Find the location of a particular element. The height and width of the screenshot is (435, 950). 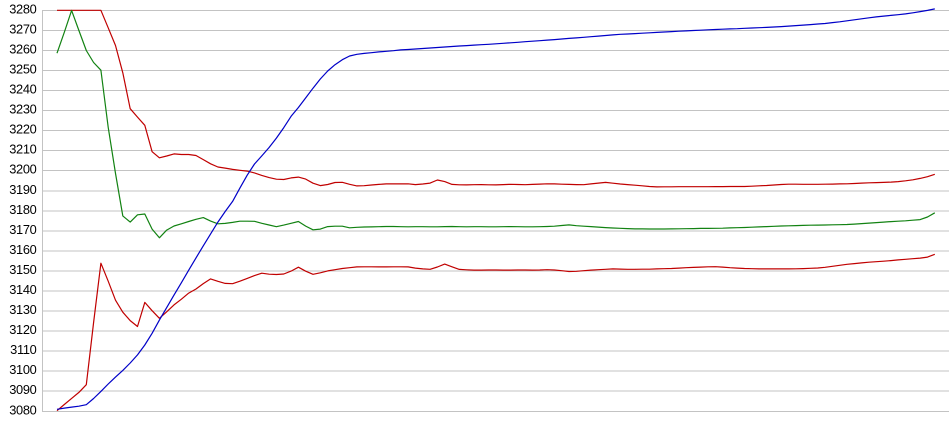

svg-text: 3160 is located at coordinates (22, 249).